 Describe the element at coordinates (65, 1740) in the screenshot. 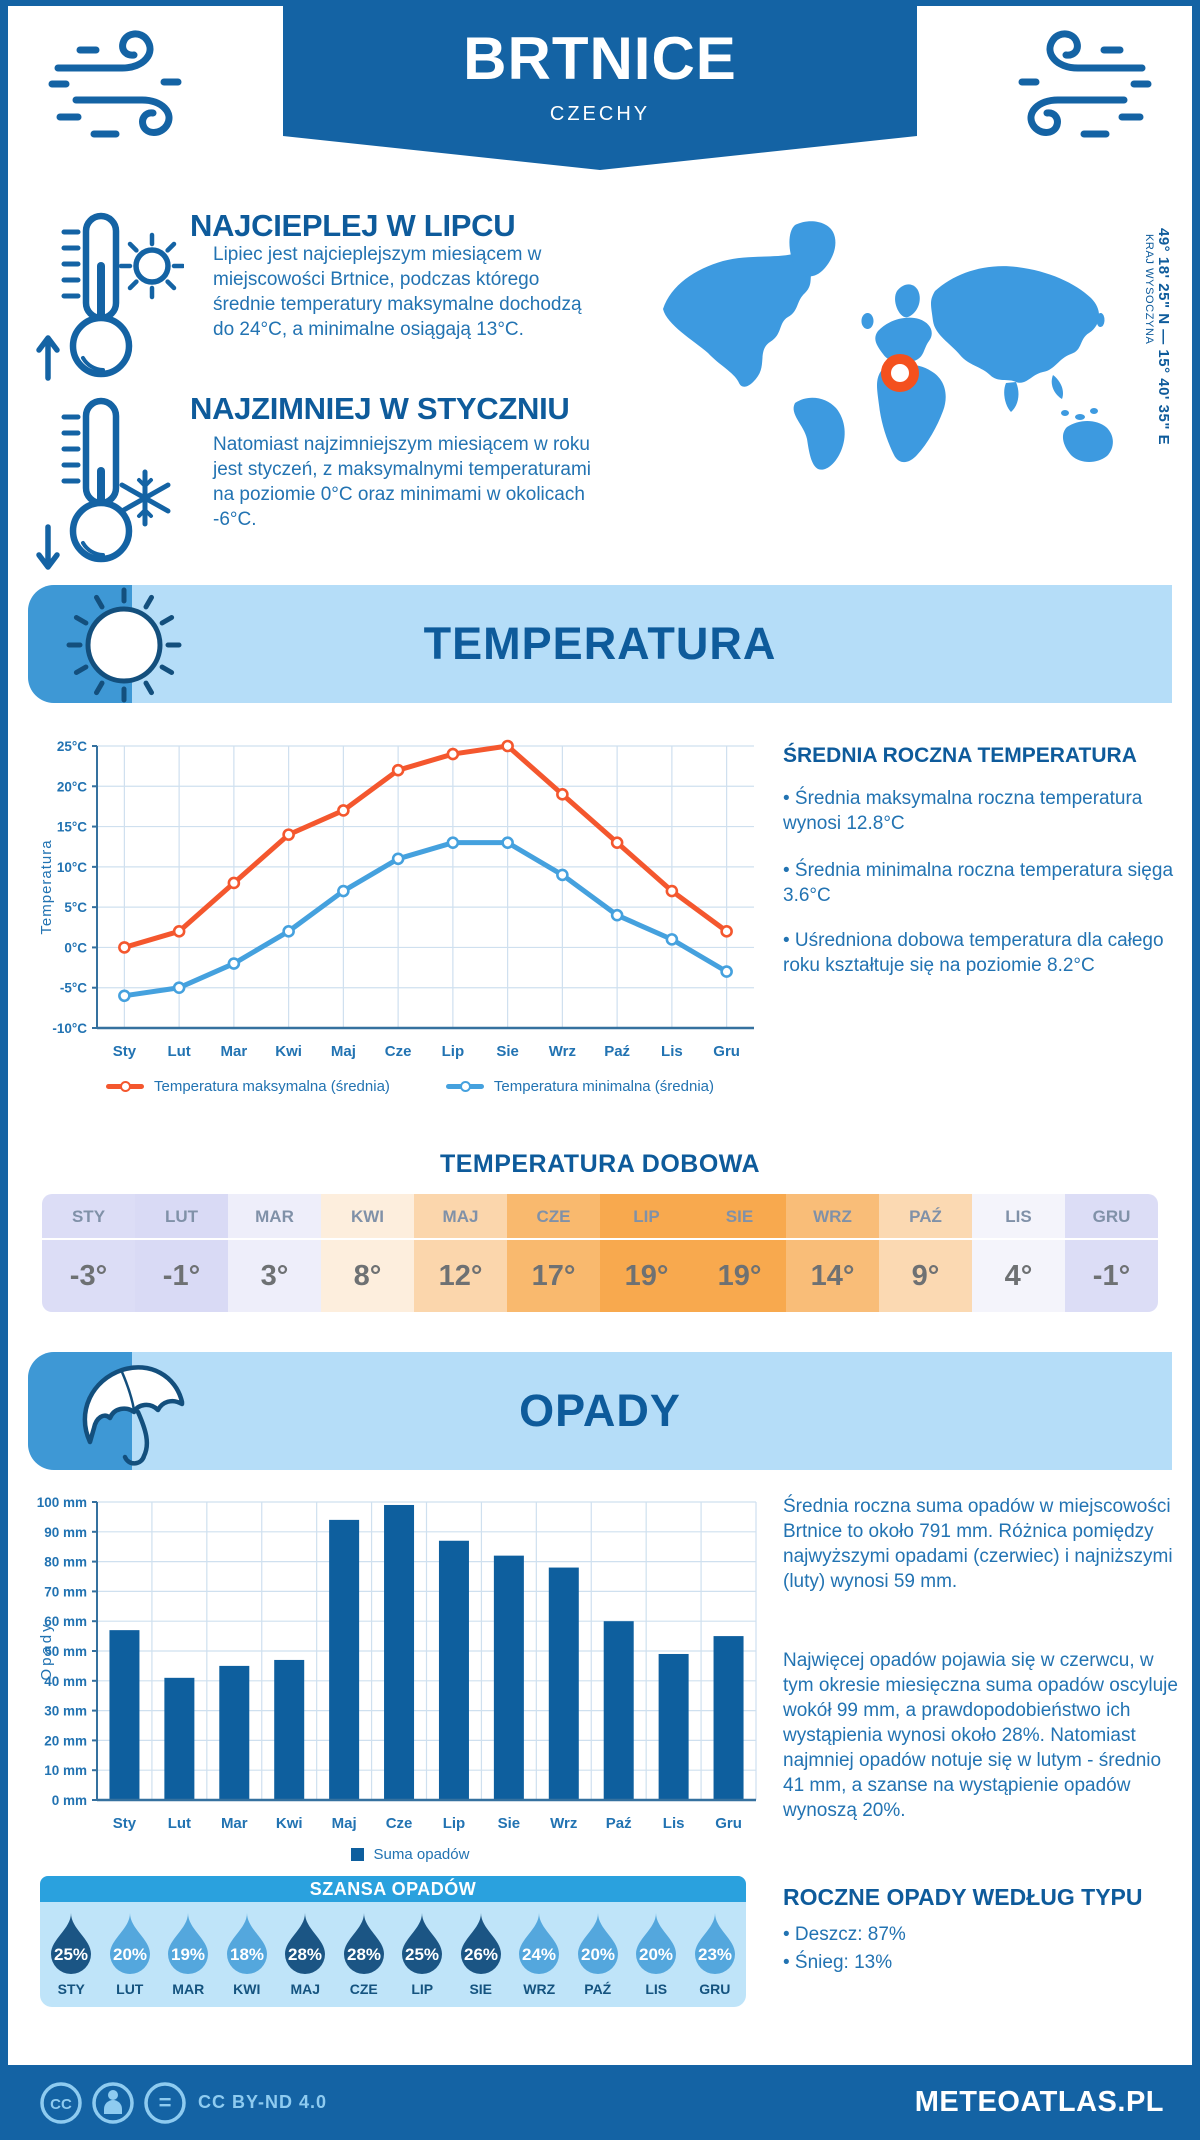

I see `y-tick-label: 20 mm` at that location.